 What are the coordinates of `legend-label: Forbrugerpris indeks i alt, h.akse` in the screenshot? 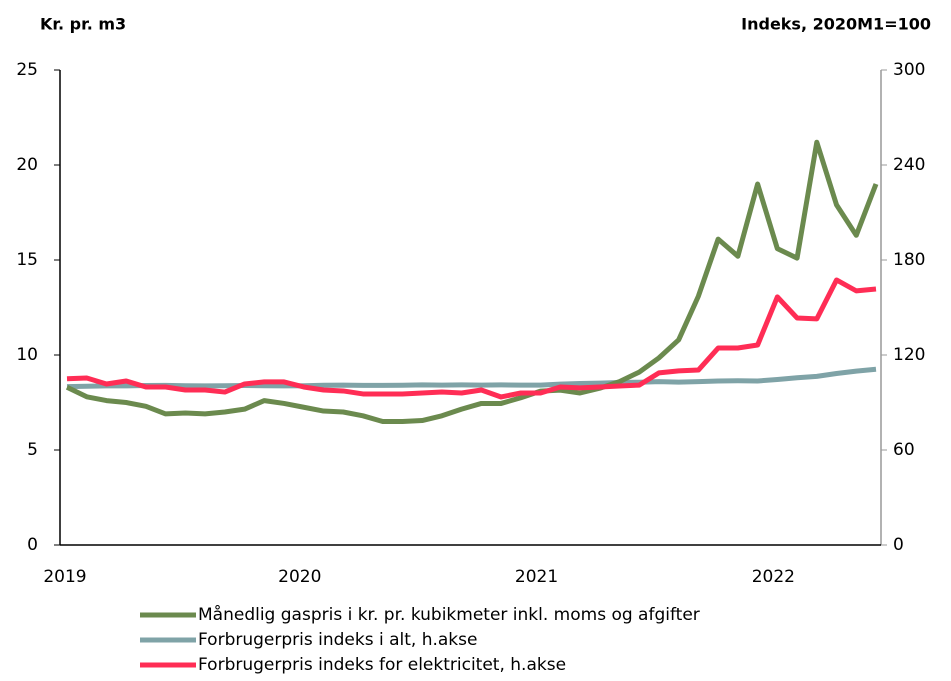 It's located at (337, 640).